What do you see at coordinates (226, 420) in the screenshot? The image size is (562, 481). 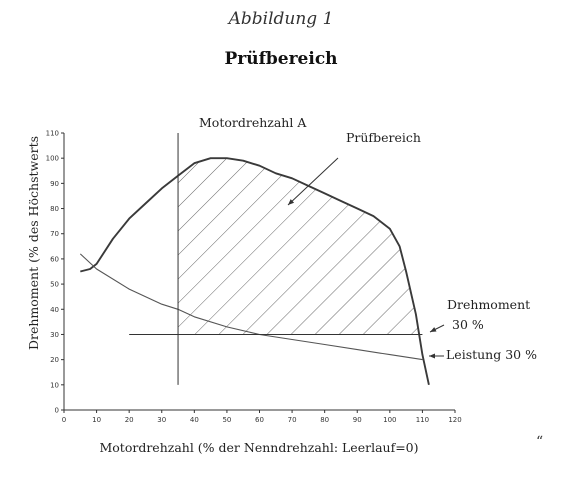 I see `x-tick-label: 50` at bounding box center [226, 420].